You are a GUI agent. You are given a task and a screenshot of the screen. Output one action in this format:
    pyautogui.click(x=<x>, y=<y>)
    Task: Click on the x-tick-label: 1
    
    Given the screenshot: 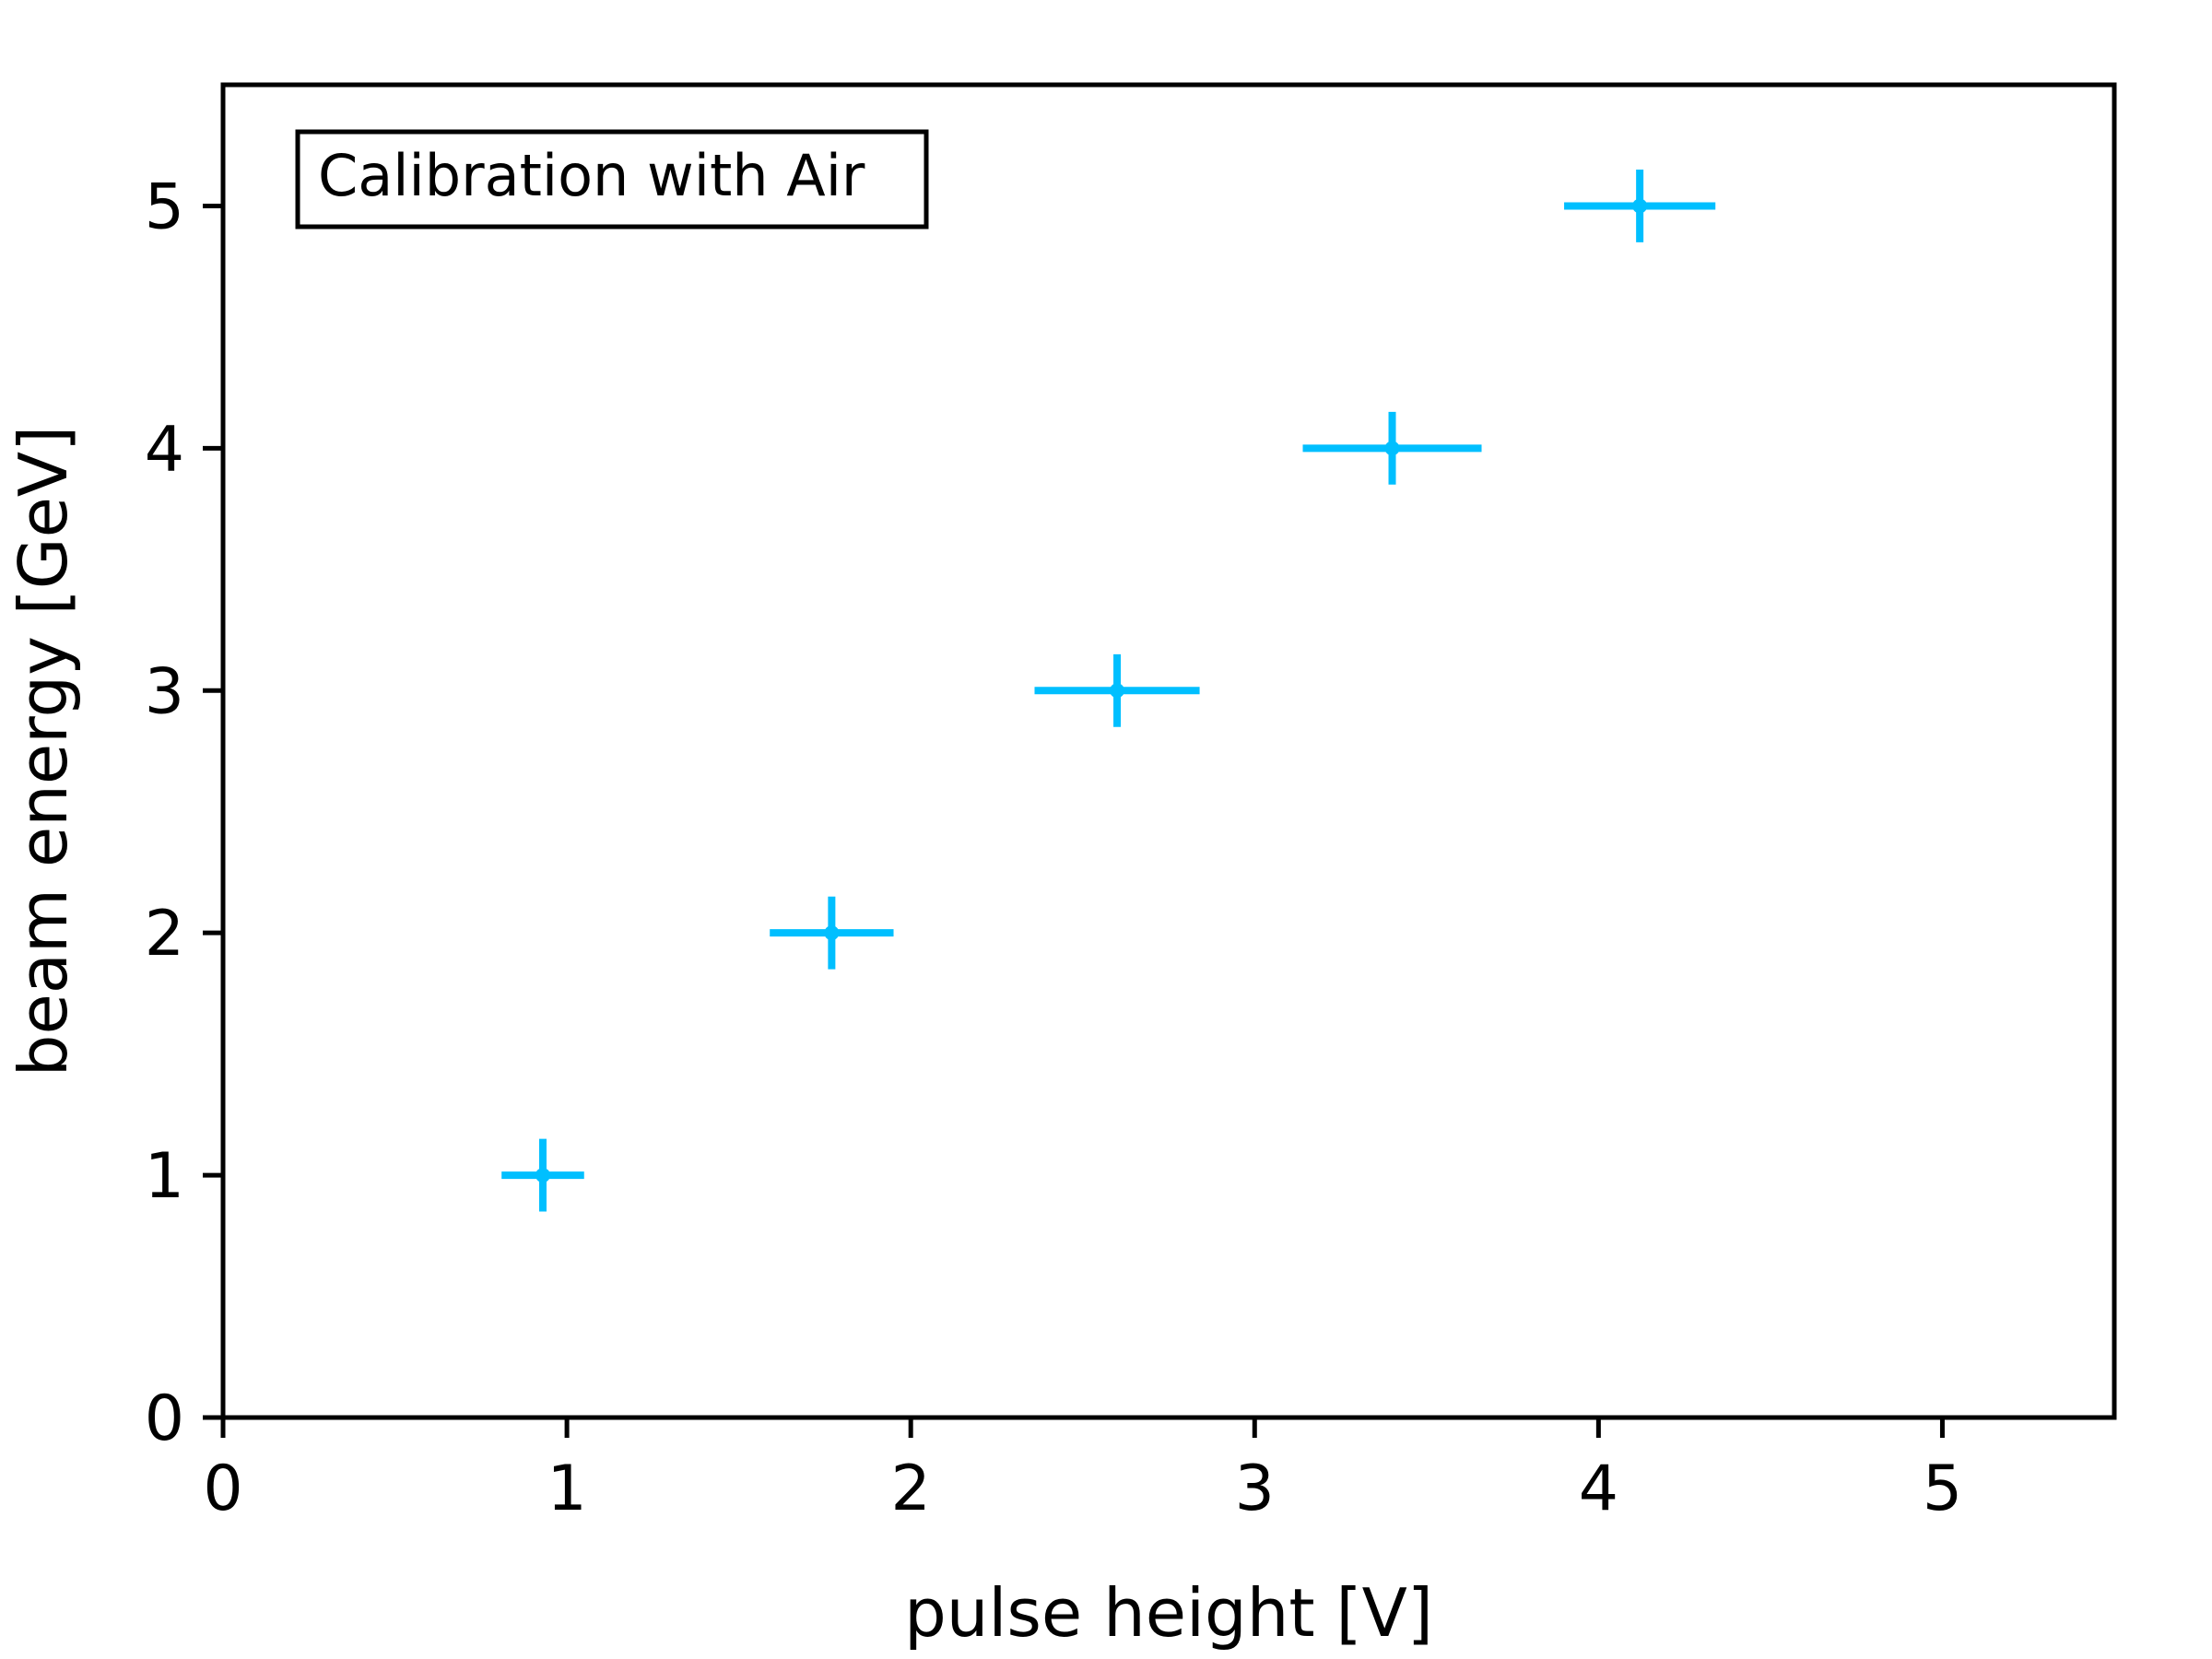 What is the action you would take?
    pyautogui.click(x=566, y=1489)
    